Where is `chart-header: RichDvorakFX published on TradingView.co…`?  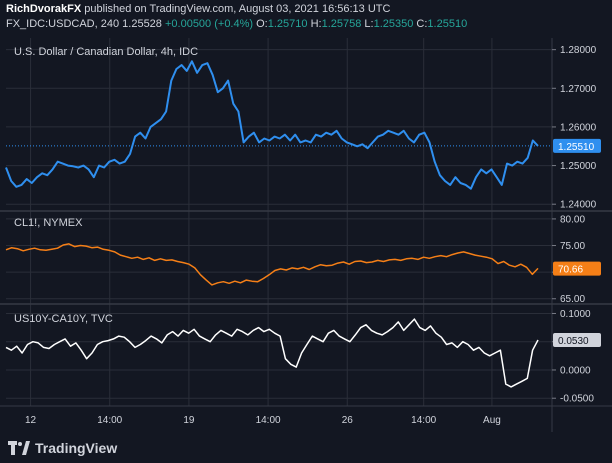 chart-header: RichDvorakFX published on TradingView.co… is located at coordinates (306, 17).